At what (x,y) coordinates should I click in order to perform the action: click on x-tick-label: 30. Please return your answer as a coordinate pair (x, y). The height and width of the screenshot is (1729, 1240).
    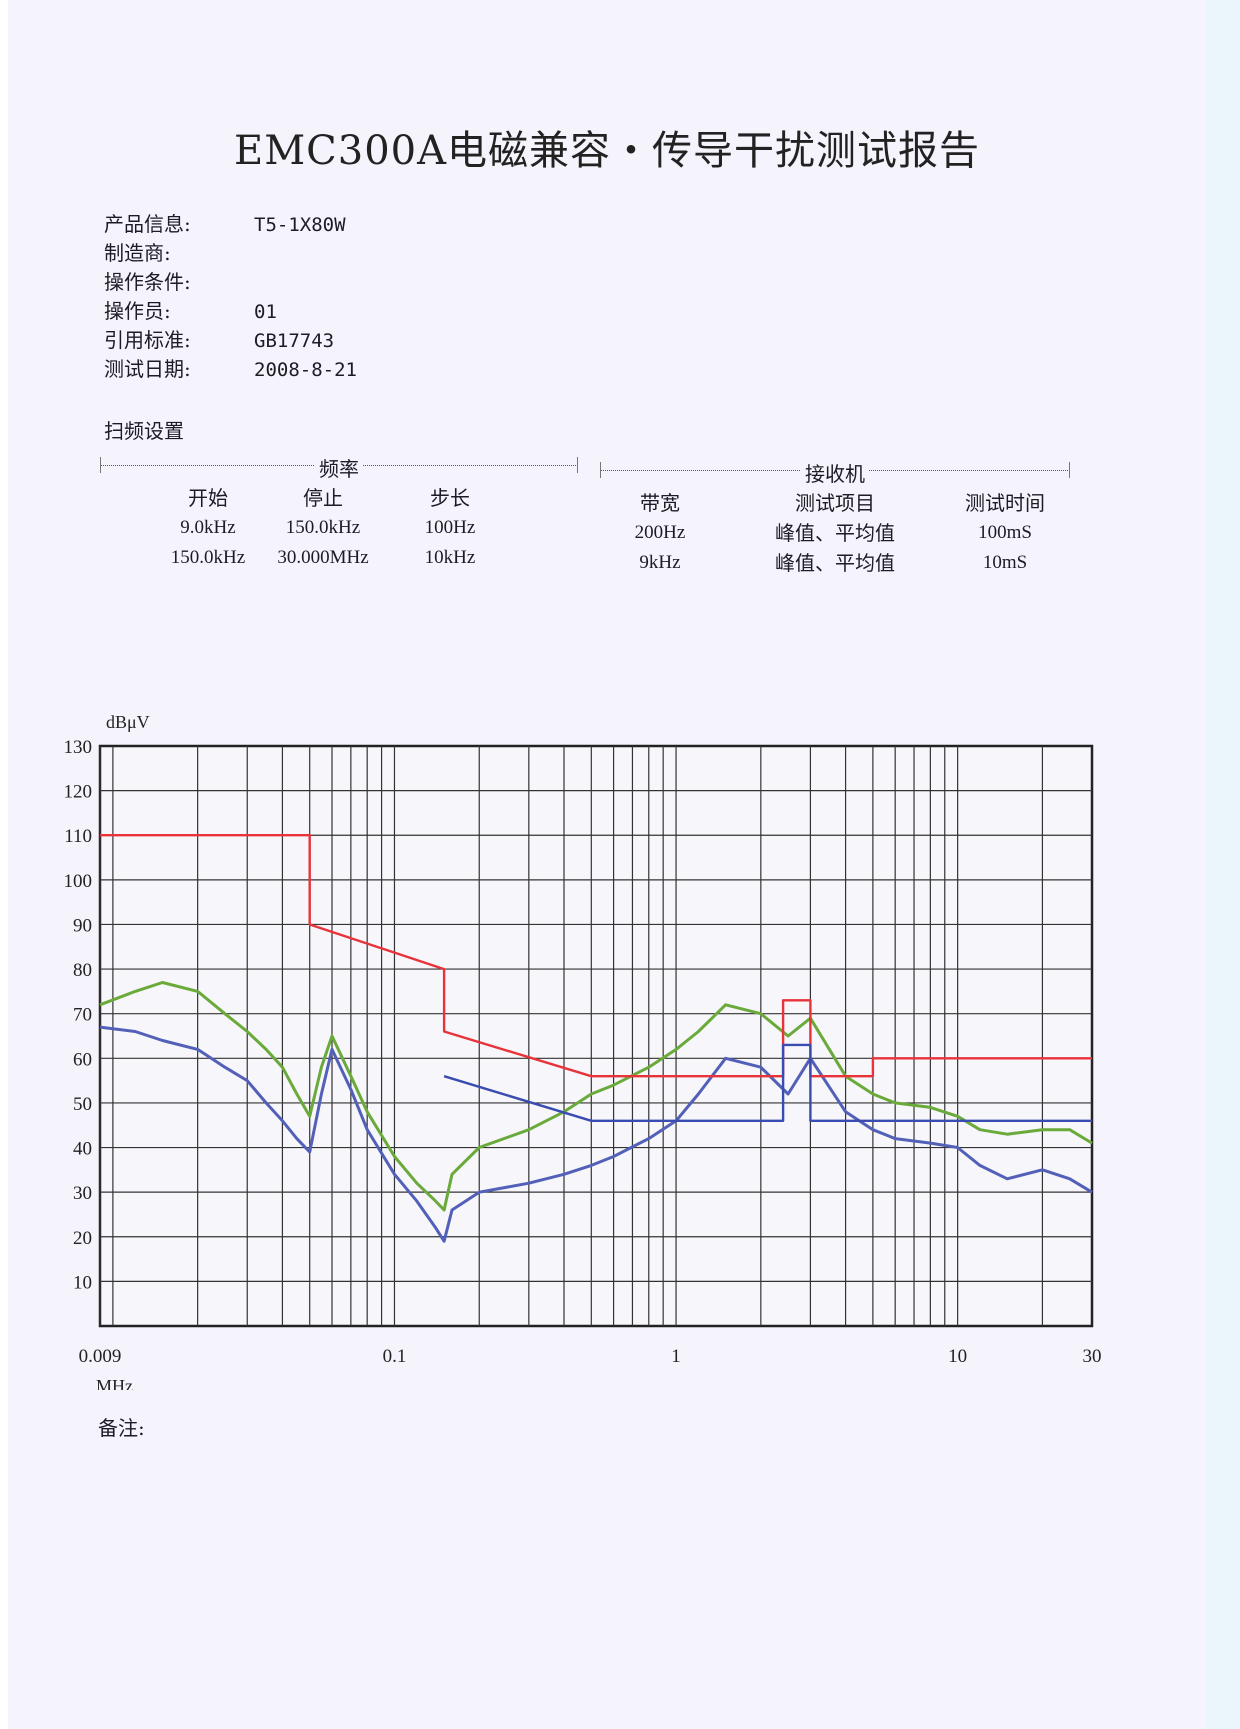
    Looking at the image, I should click on (1092, 1356).